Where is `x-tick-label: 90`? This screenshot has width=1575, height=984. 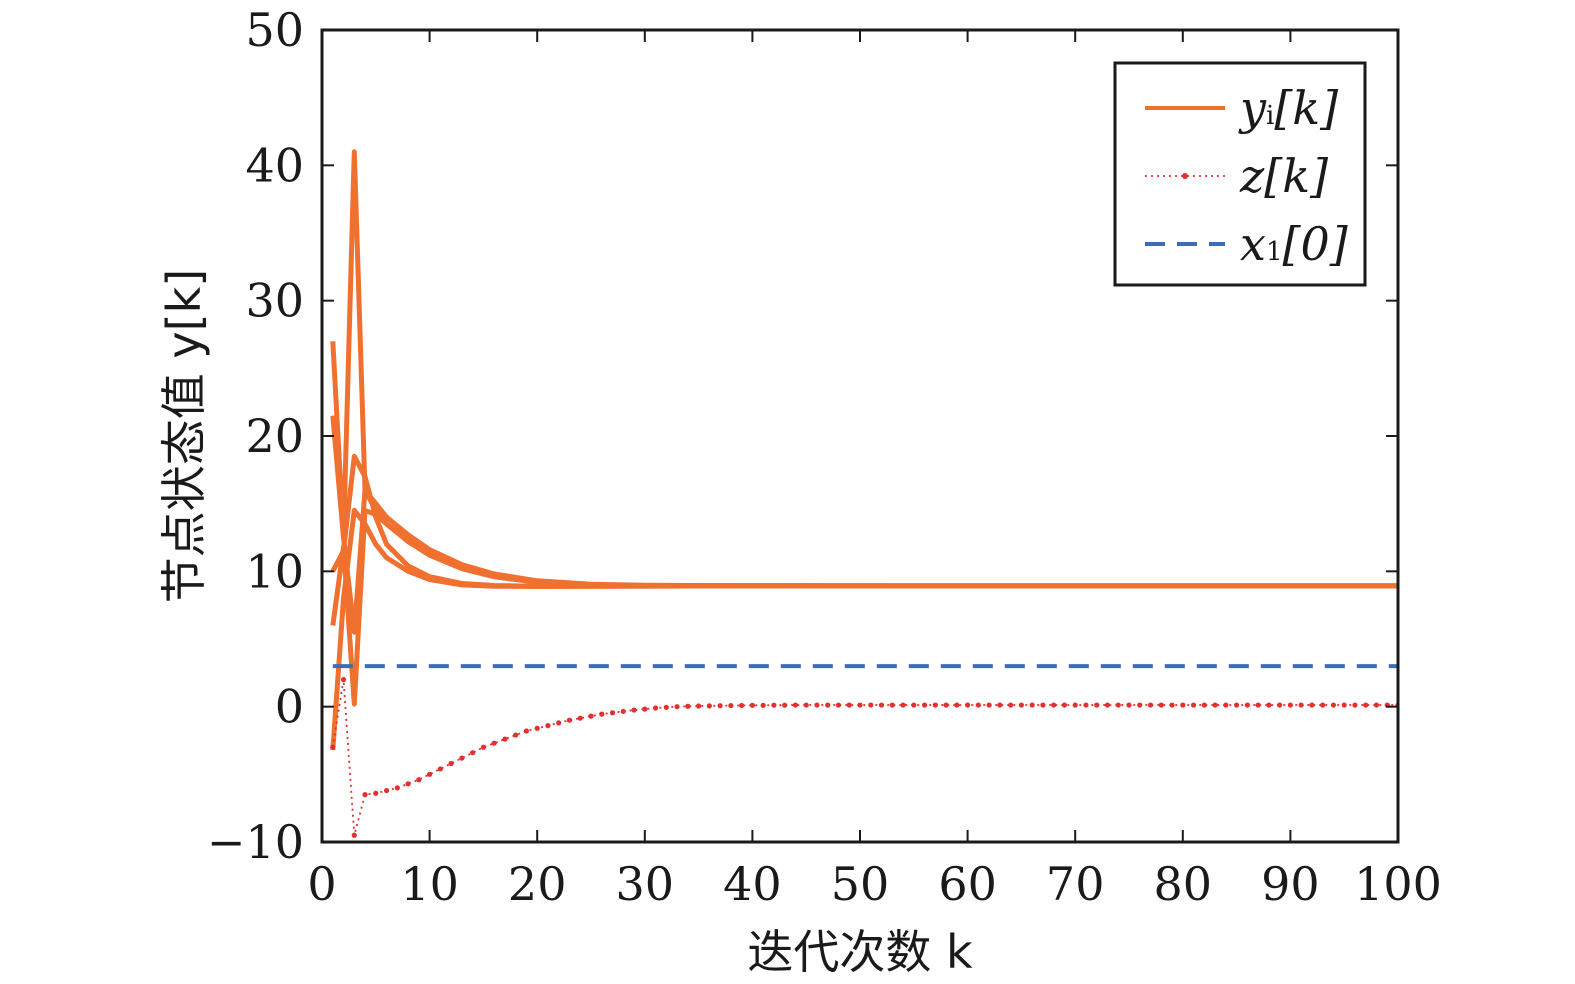 x-tick-label: 90 is located at coordinates (1290, 884).